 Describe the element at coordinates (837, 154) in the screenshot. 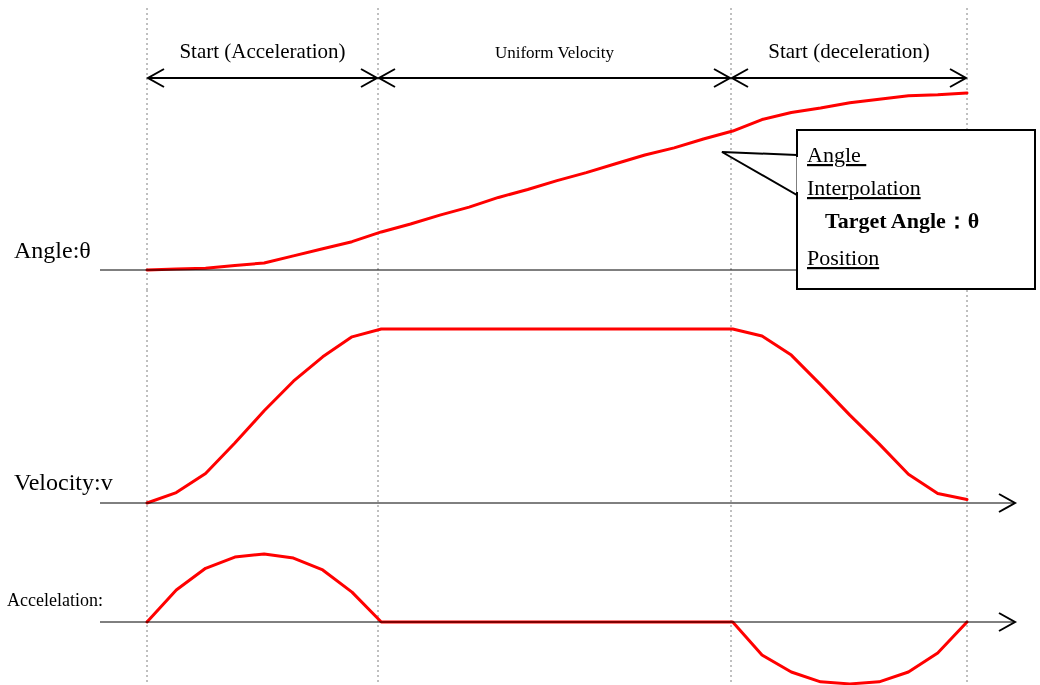

I see `annotation: Angle` at that location.